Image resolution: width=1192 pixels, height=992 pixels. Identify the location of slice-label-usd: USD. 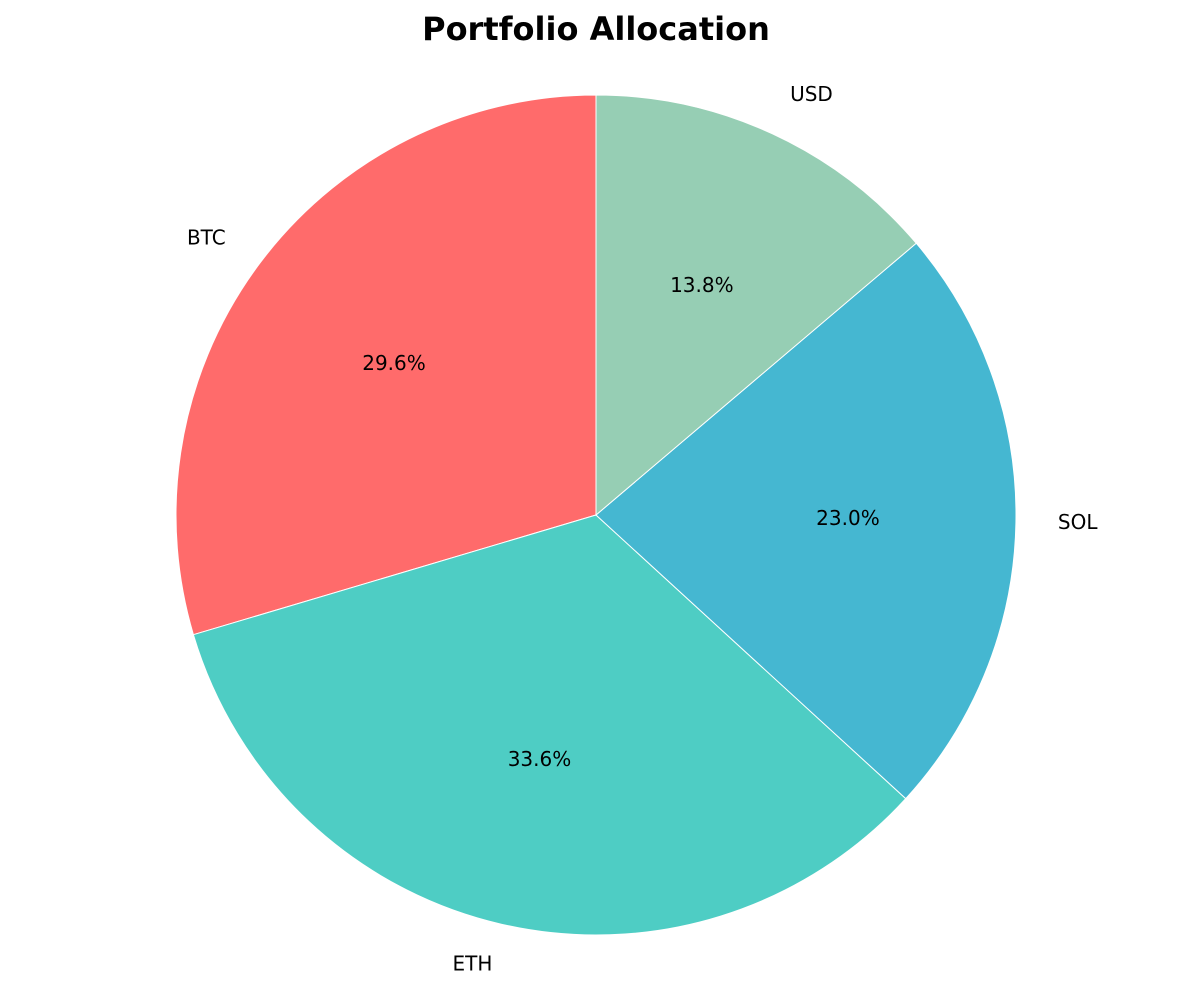
(811, 94).